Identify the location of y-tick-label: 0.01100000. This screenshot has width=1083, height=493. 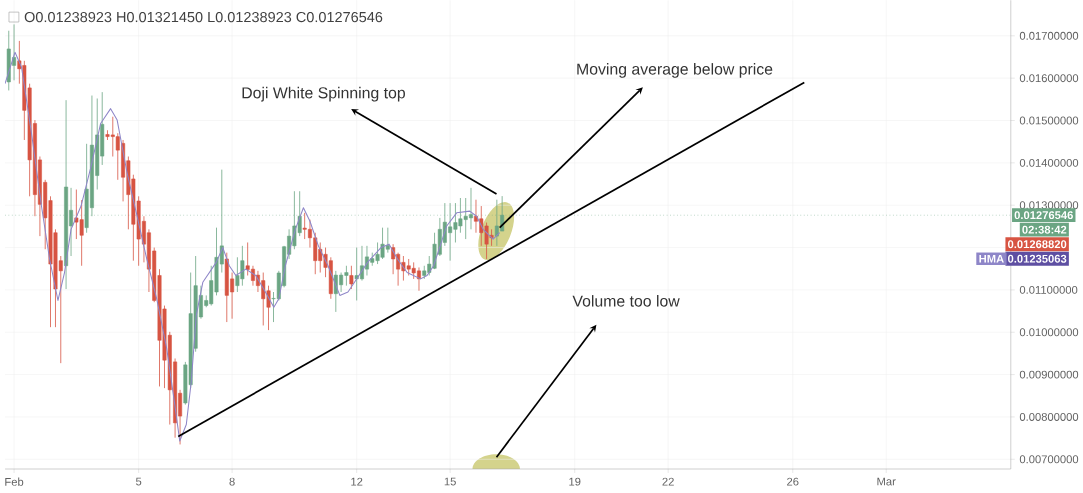
(1048, 290).